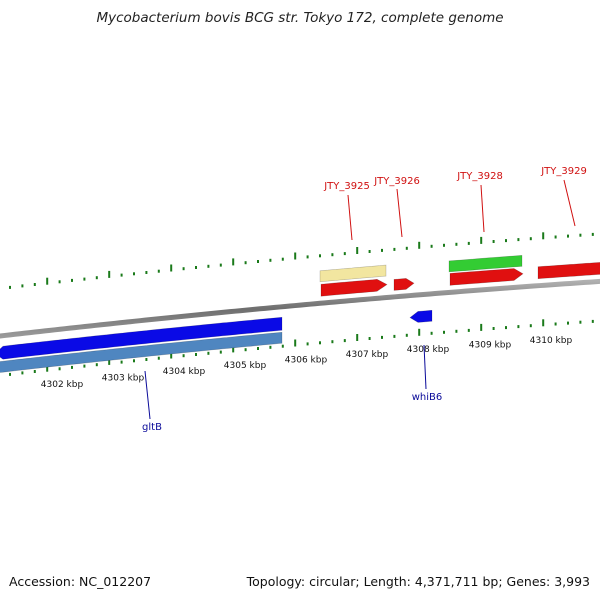 The height and width of the screenshot is (600, 600). I want to click on gene-JTY_3925-label: JTY_3925, so click(346, 186).